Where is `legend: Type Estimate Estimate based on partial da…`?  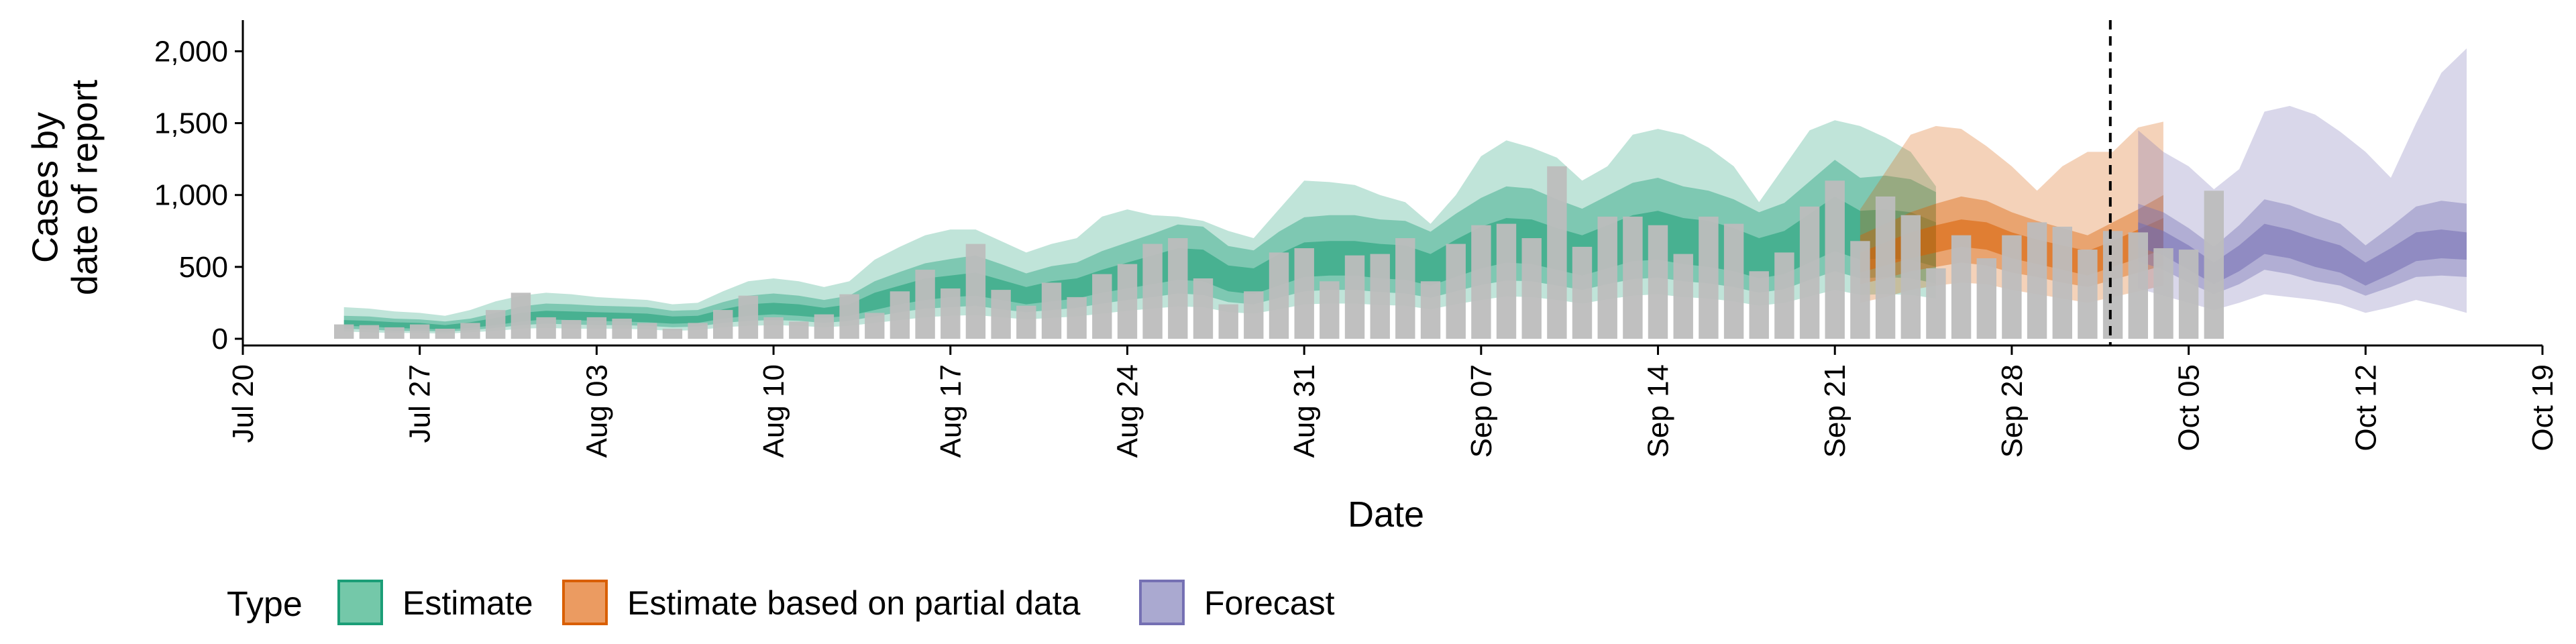 legend: Type Estimate Estimate based on partial da… is located at coordinates (781, 602).